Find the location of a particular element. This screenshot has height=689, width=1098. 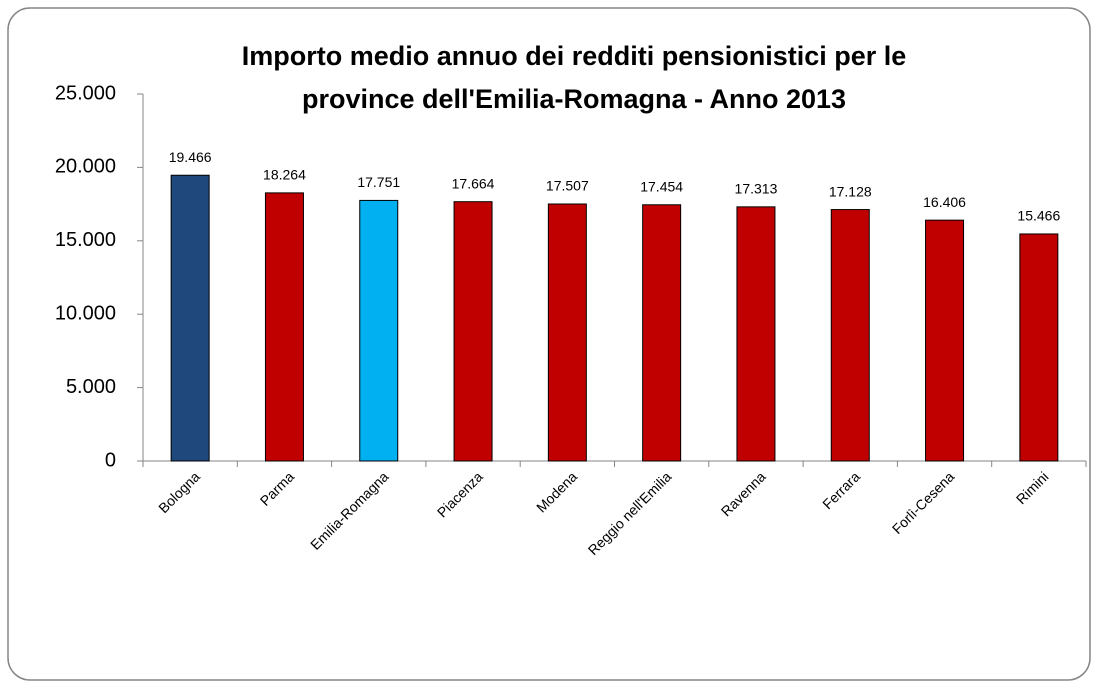

y-tick-label: 20.000 is located at coordinates (85, 167).